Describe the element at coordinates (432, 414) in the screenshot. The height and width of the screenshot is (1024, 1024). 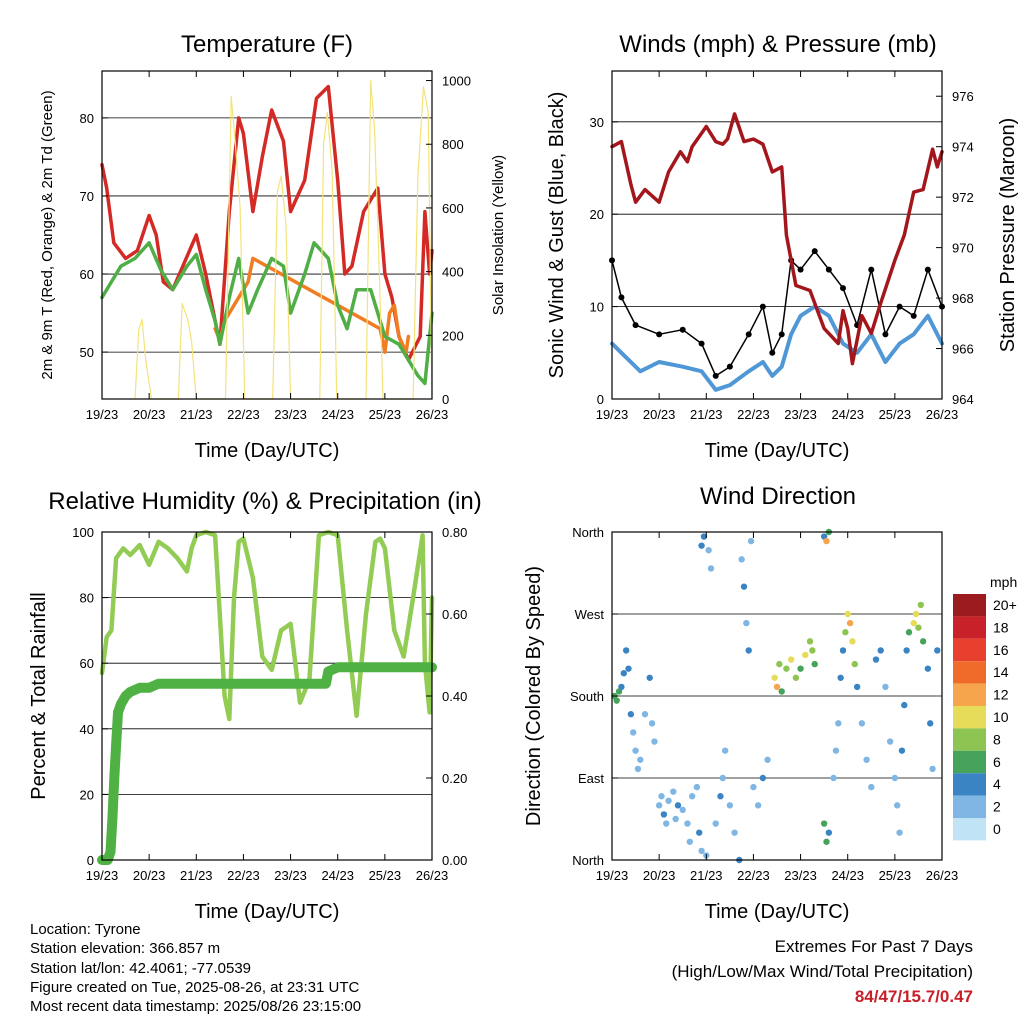
I see `temperature-xtick-label: 26/23` at that location.